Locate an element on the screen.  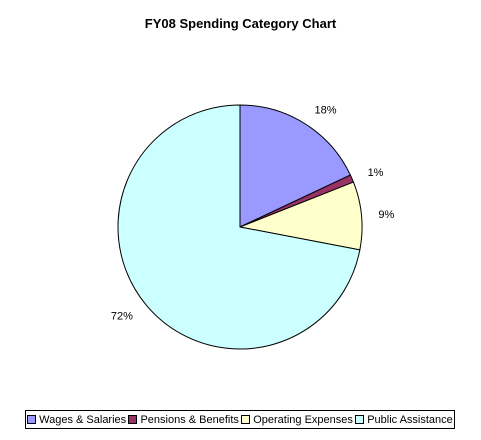
pie-slice-wages is located at coordinates (295, 166).